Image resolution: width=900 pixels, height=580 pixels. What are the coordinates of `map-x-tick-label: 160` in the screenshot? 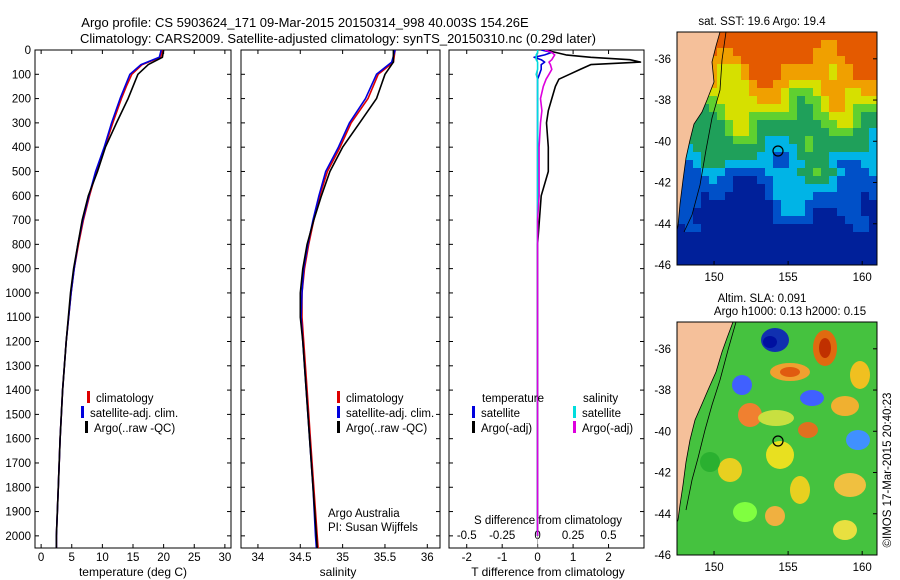 It's located at (862, 568).